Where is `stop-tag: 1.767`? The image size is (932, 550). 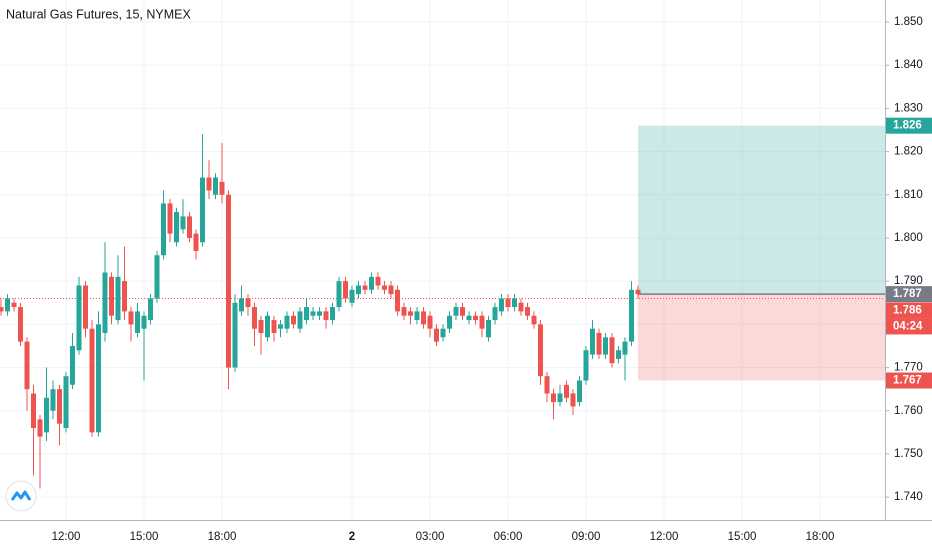
stop-tag: 1.767 is located at coordinates (907, 381).